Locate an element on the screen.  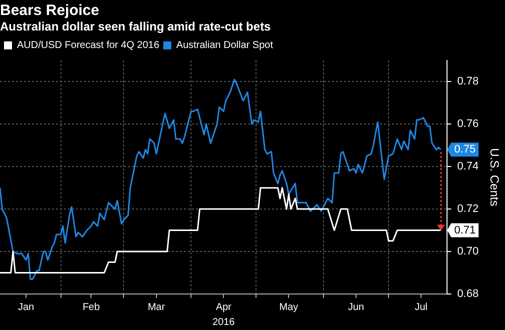
y-tick-label: 0.76 is located at coordinates (468, 124).